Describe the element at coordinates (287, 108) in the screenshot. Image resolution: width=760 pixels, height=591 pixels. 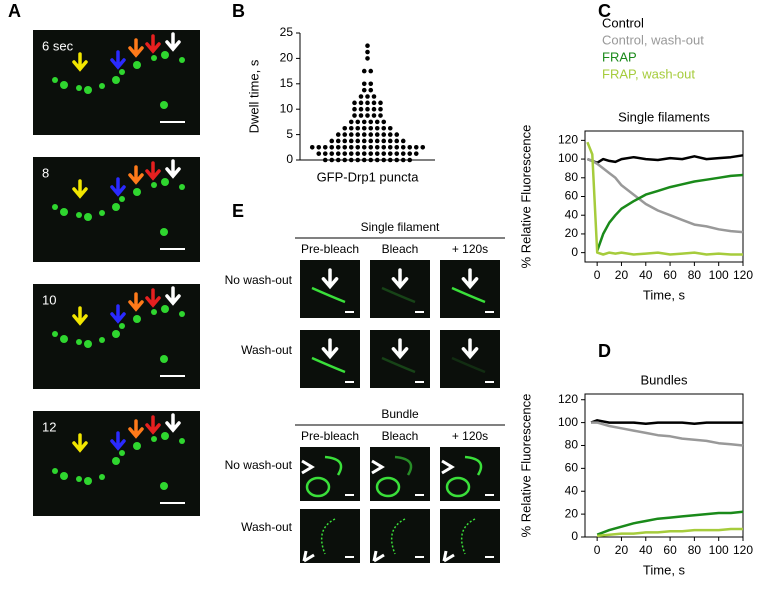
I see `y-tick-label: 10` at that location.